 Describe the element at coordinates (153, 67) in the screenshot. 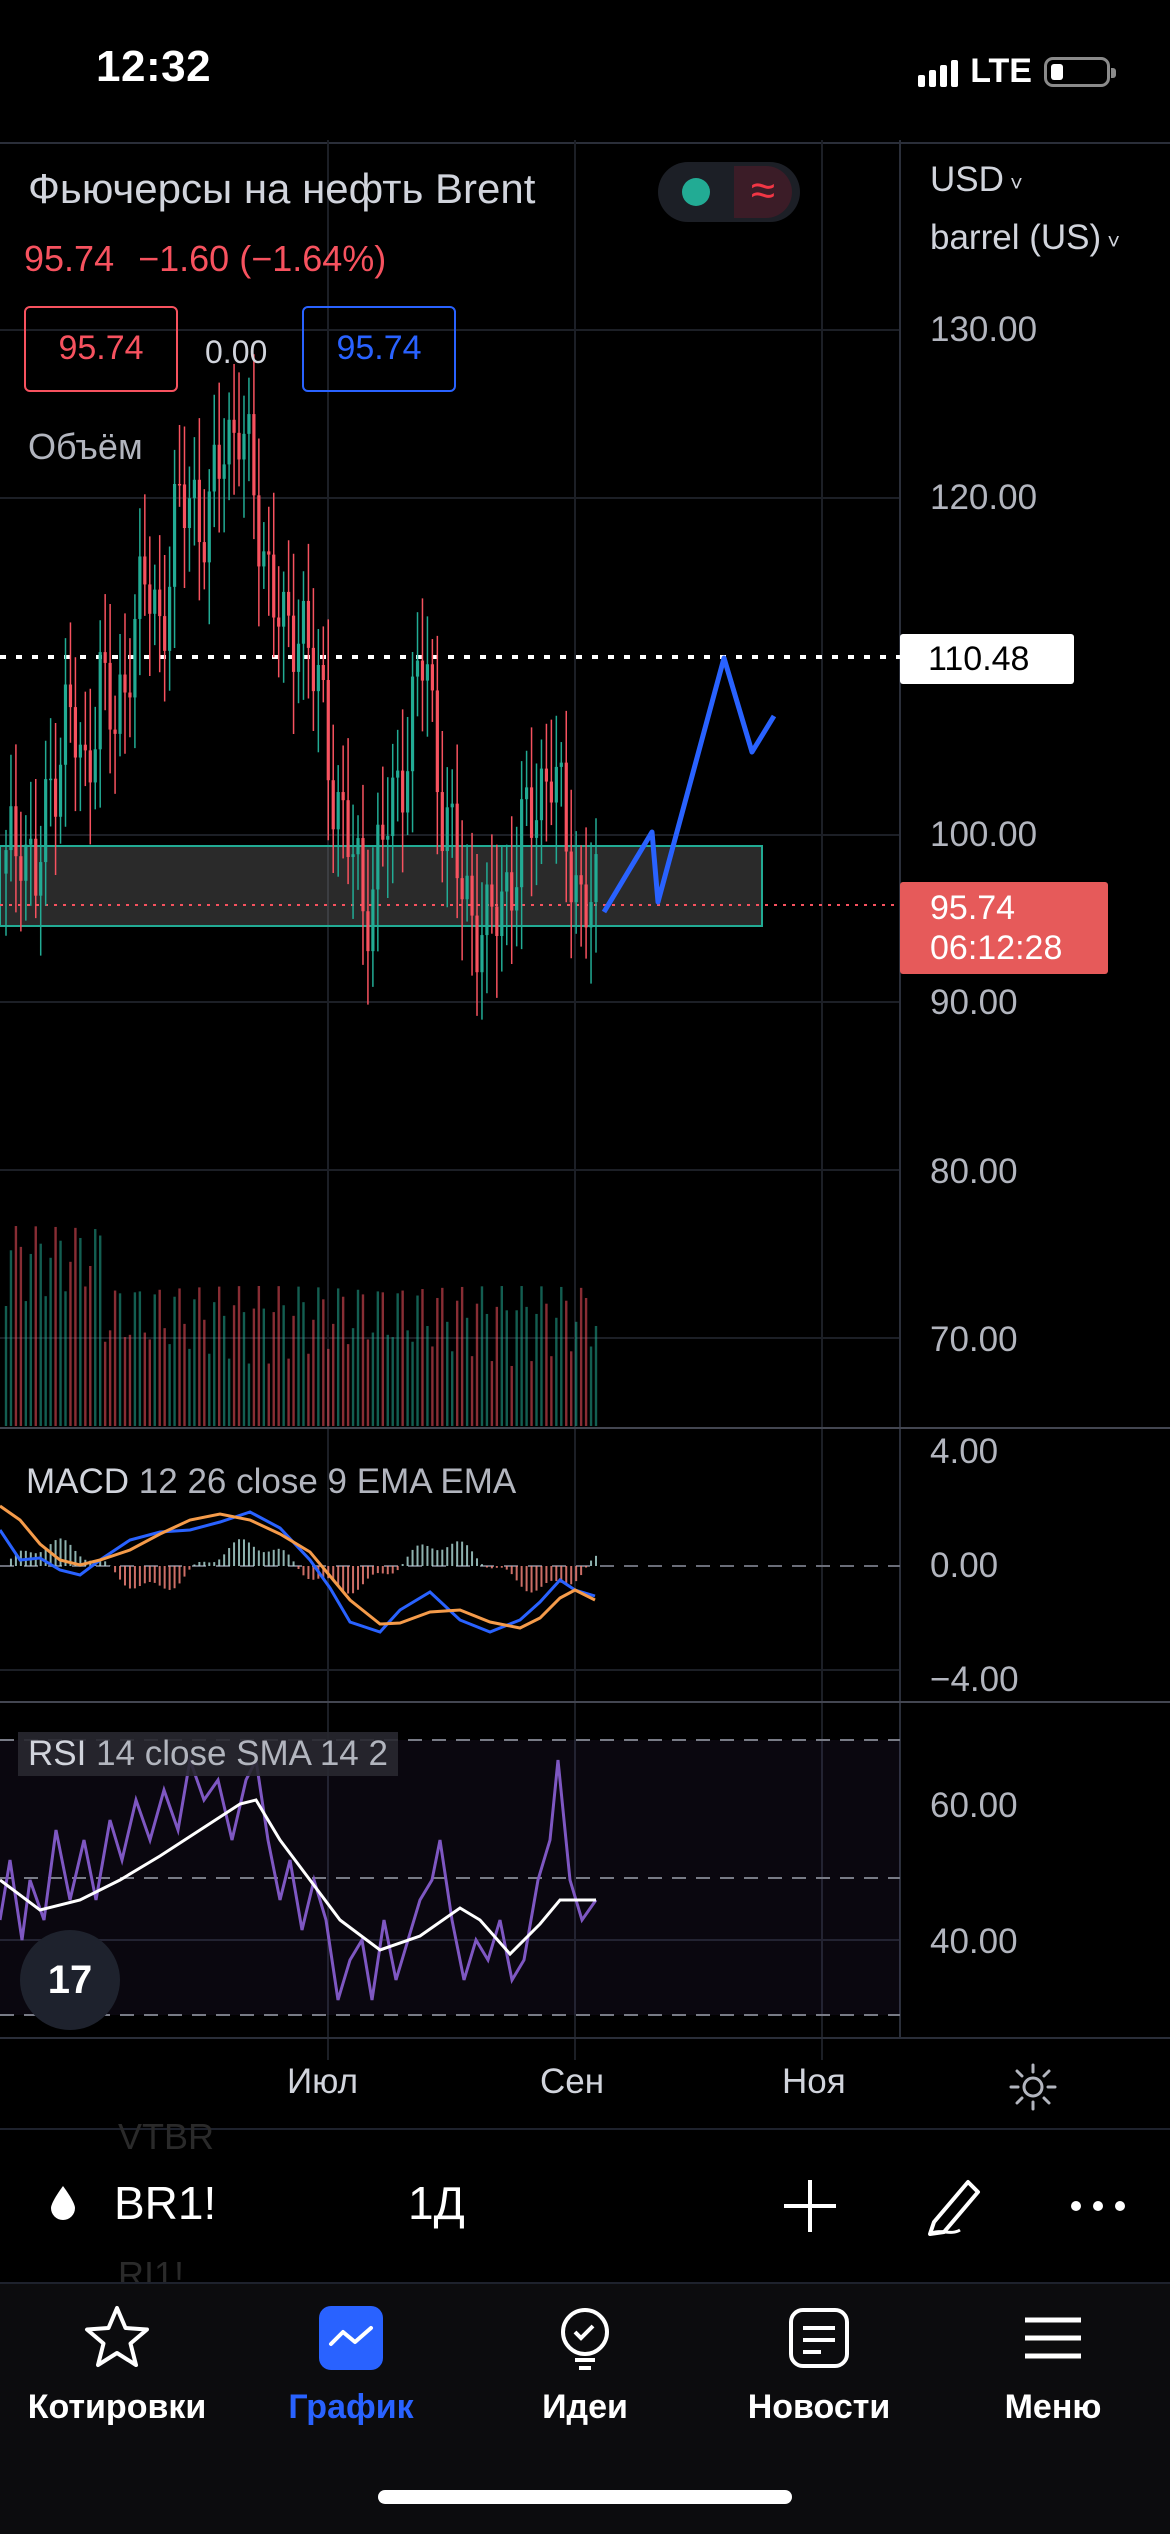

I see `status-time: 12:32` at that location.